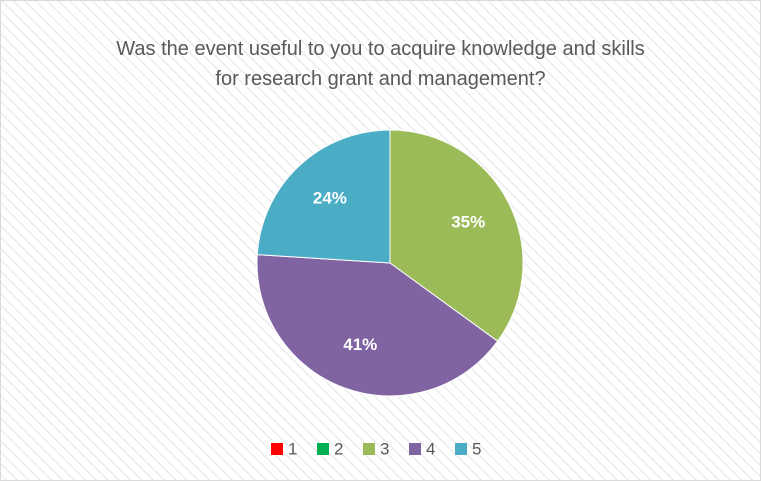 The image size is (761, 481). What do you see at coordinates (338, 448) in the screenshot?
I see `legend-label: 2` at bounding box center [338, 448].